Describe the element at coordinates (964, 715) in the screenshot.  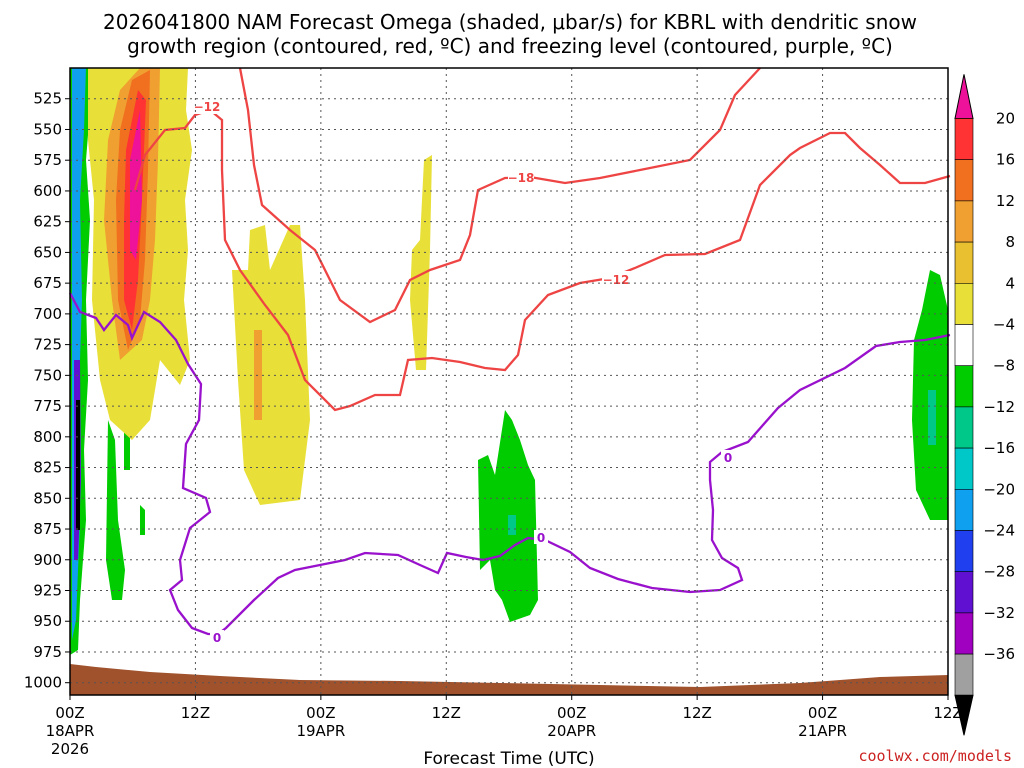
I see `colorbar-bottom-cap` at that location.